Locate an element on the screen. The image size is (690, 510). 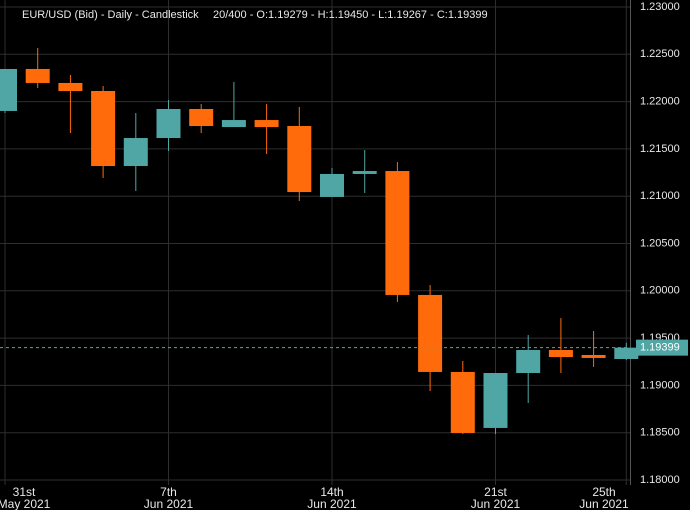
y-tick-label: 1.18500 is located at coordinates (660, 433).